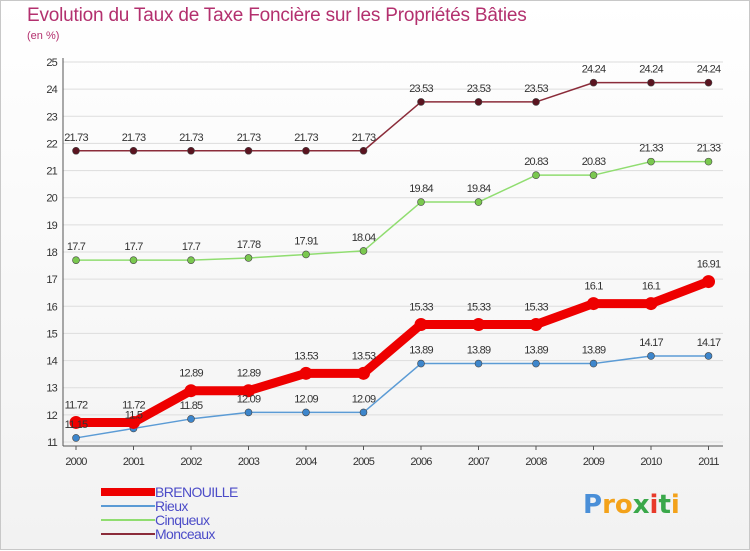 The width and height of the screenshot is (750, 551). Describe the element at coordinates (51, 307) in the screenshot. I see `y-tick-label: 16` at that location.